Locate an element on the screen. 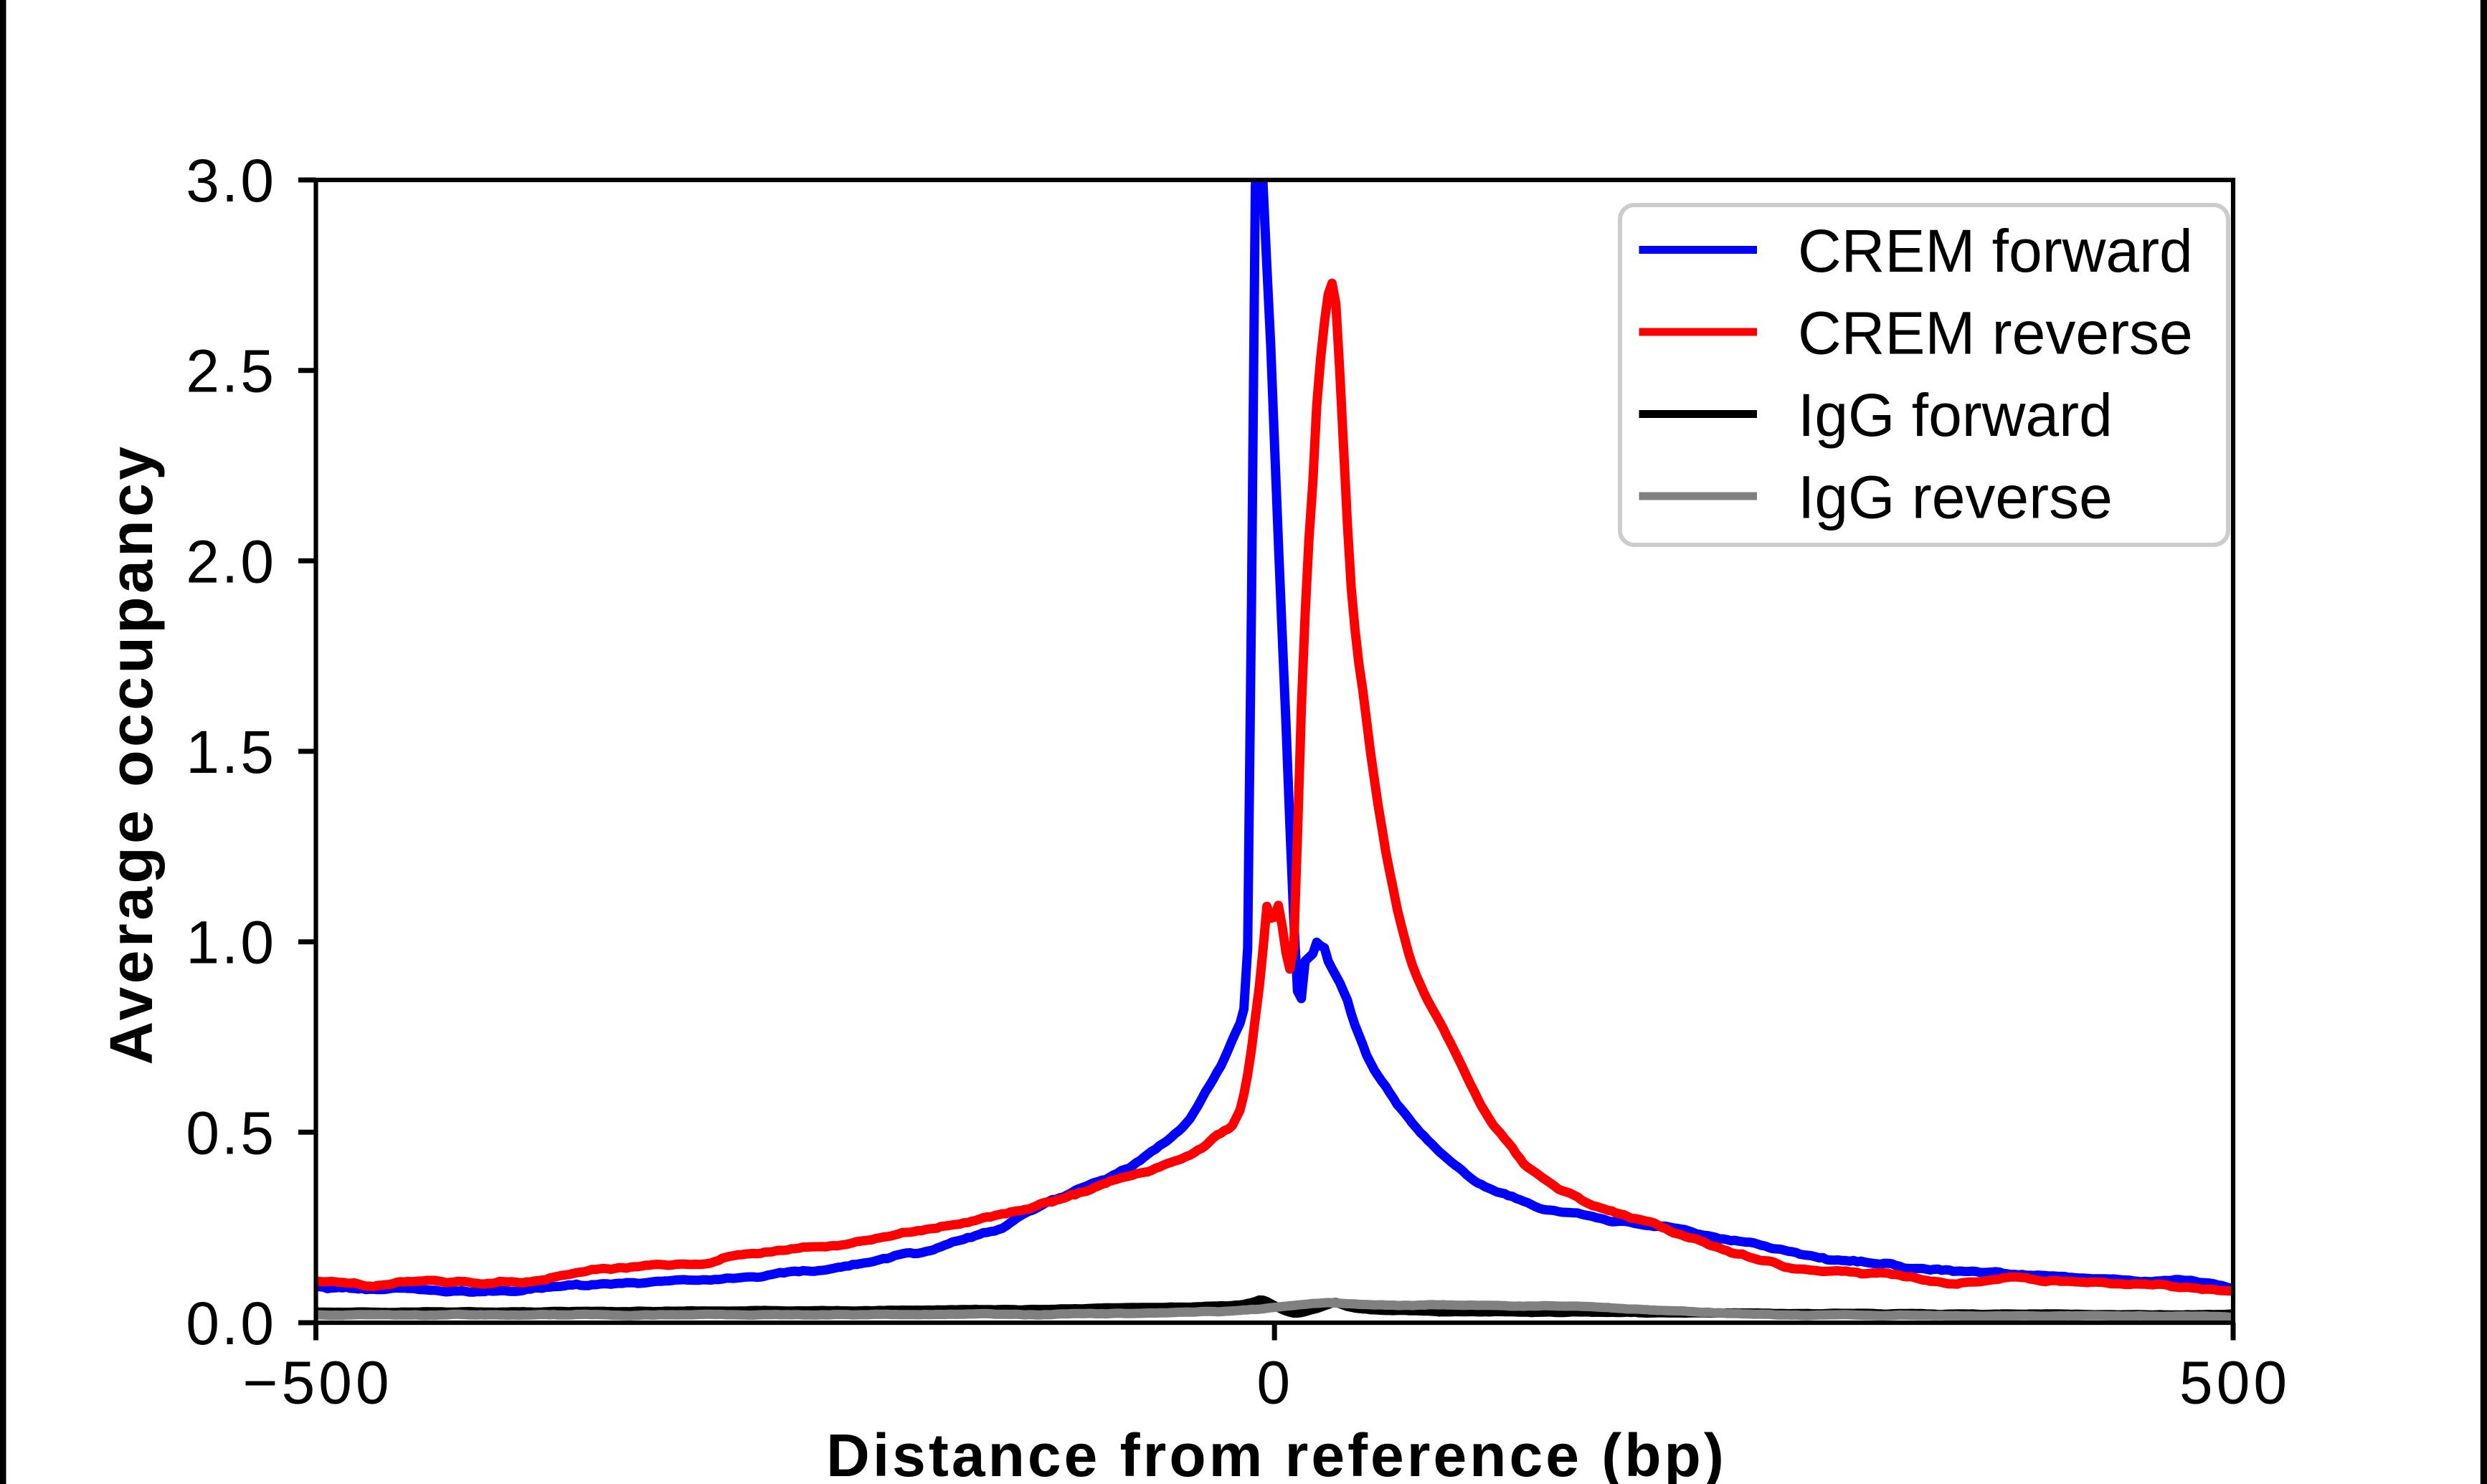 The width and height of the screenshot is (2487, 1484). svg-text: −500 is located at coordinates (317, 1383).